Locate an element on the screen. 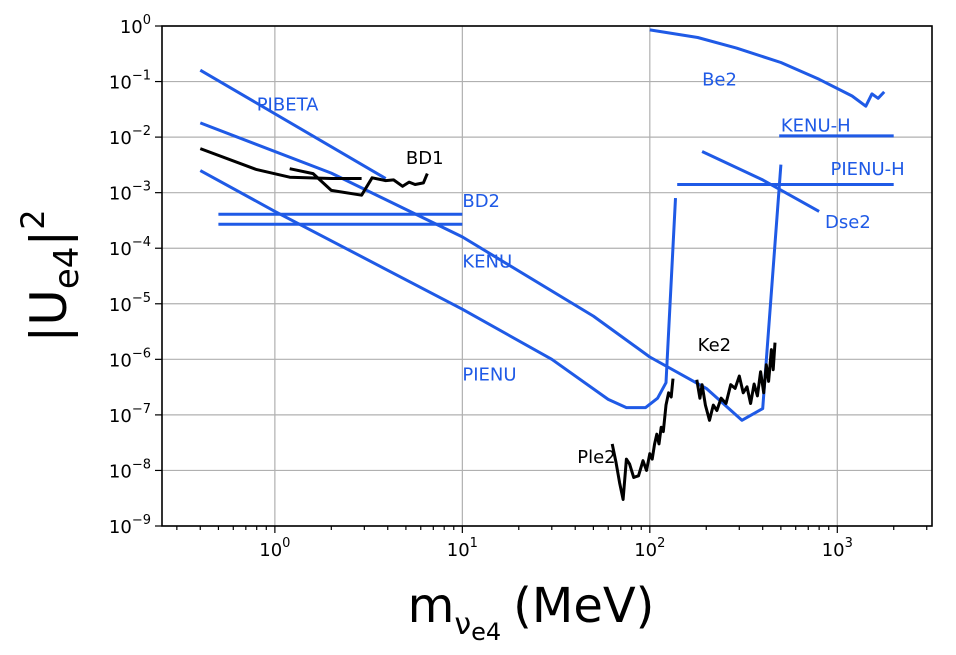 This screenshot has width=956, height=655. series-line-be2 is located at coordinates (767, 68).